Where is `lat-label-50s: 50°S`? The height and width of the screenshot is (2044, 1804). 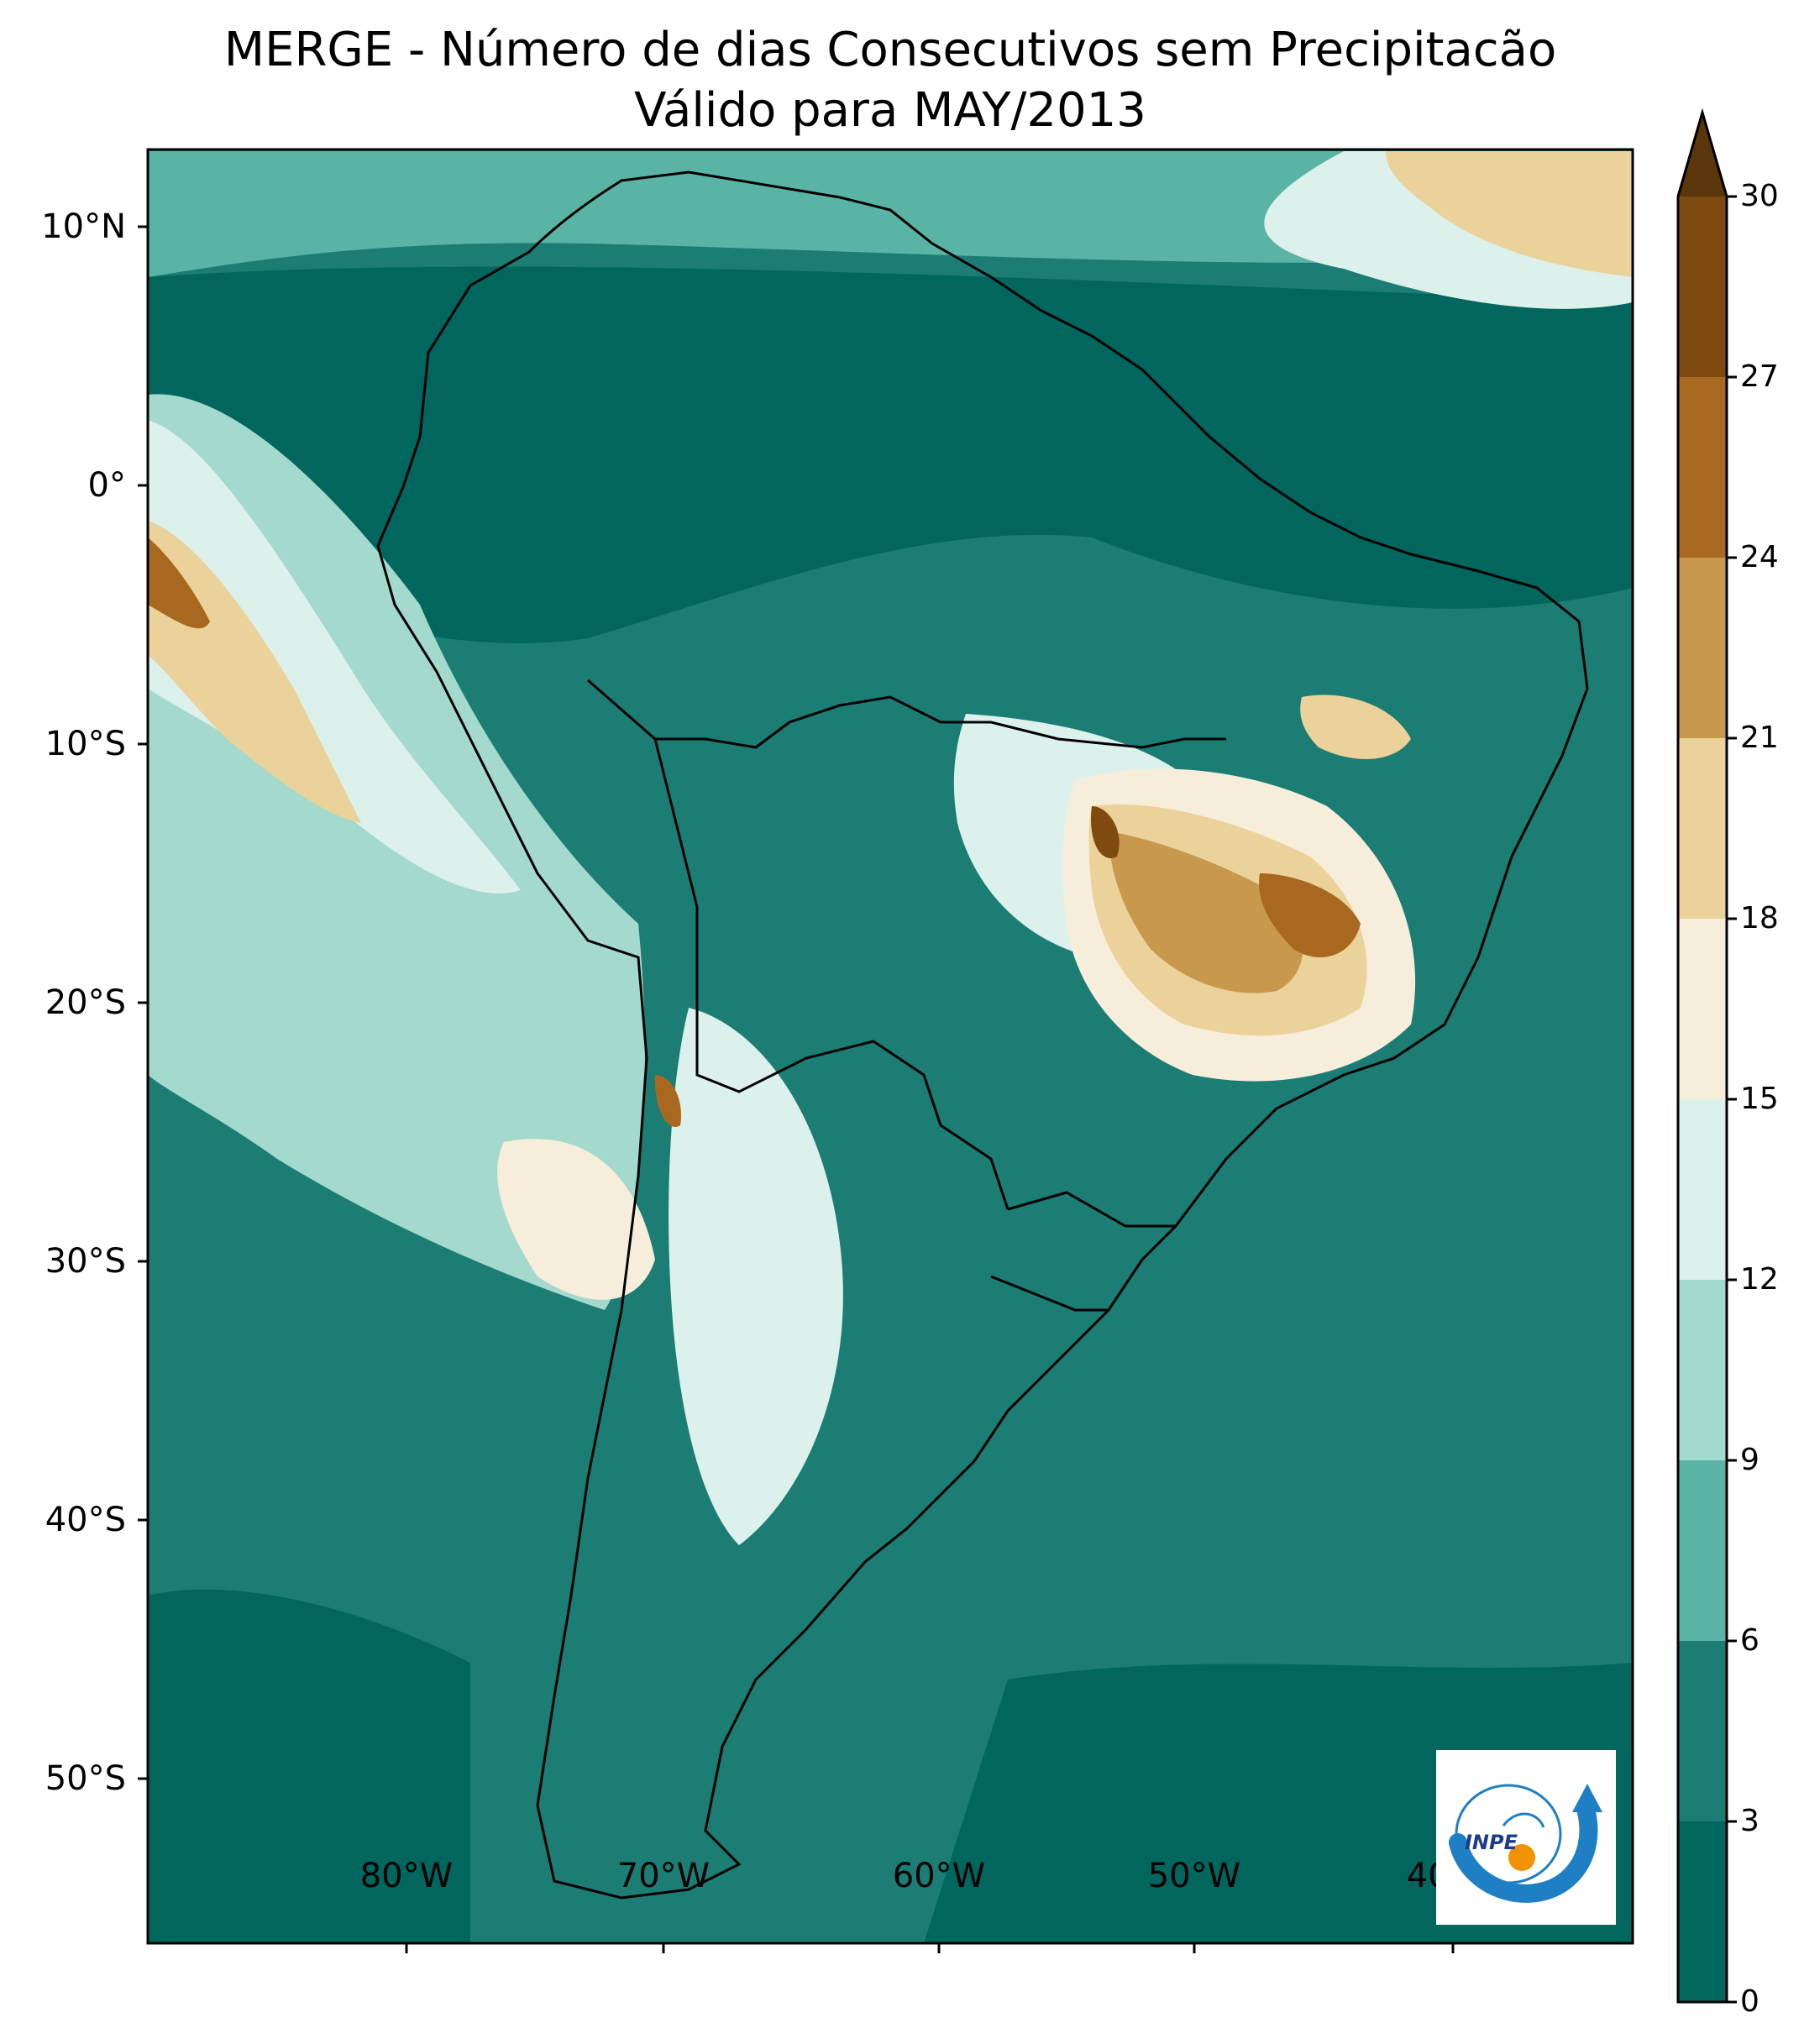
lat-label-50s: 50°S is located at coordinates (85, 1778).